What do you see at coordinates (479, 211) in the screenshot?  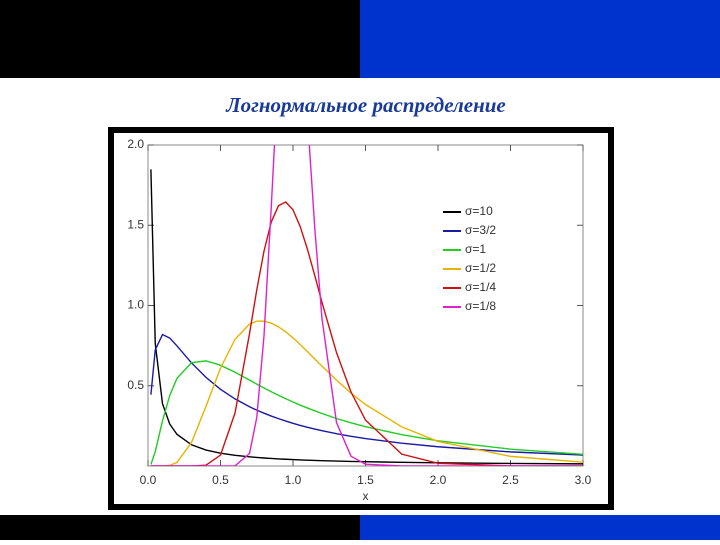 I see `legend-label: σ=10` at bounding box center [479, 211].